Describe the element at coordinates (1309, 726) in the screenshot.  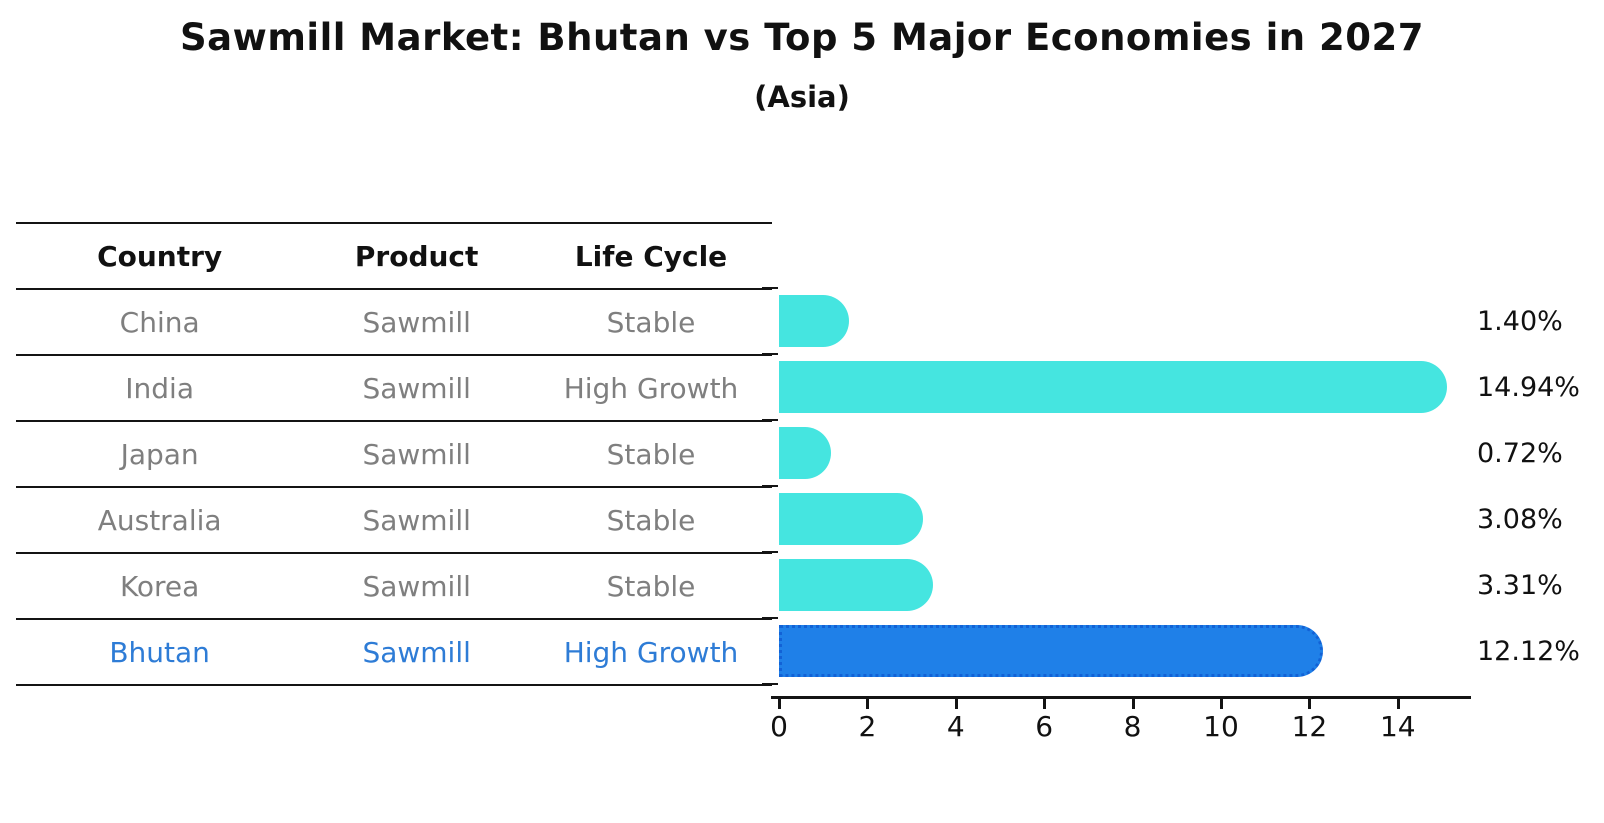
I see `x-tick-label: 12` at that location.